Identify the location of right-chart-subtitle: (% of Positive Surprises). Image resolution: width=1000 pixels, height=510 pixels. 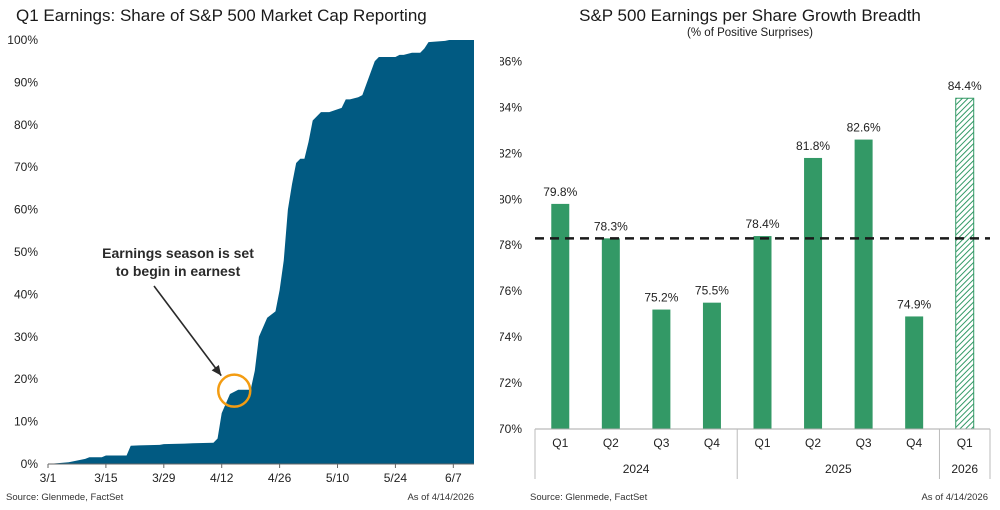
(750, 33).